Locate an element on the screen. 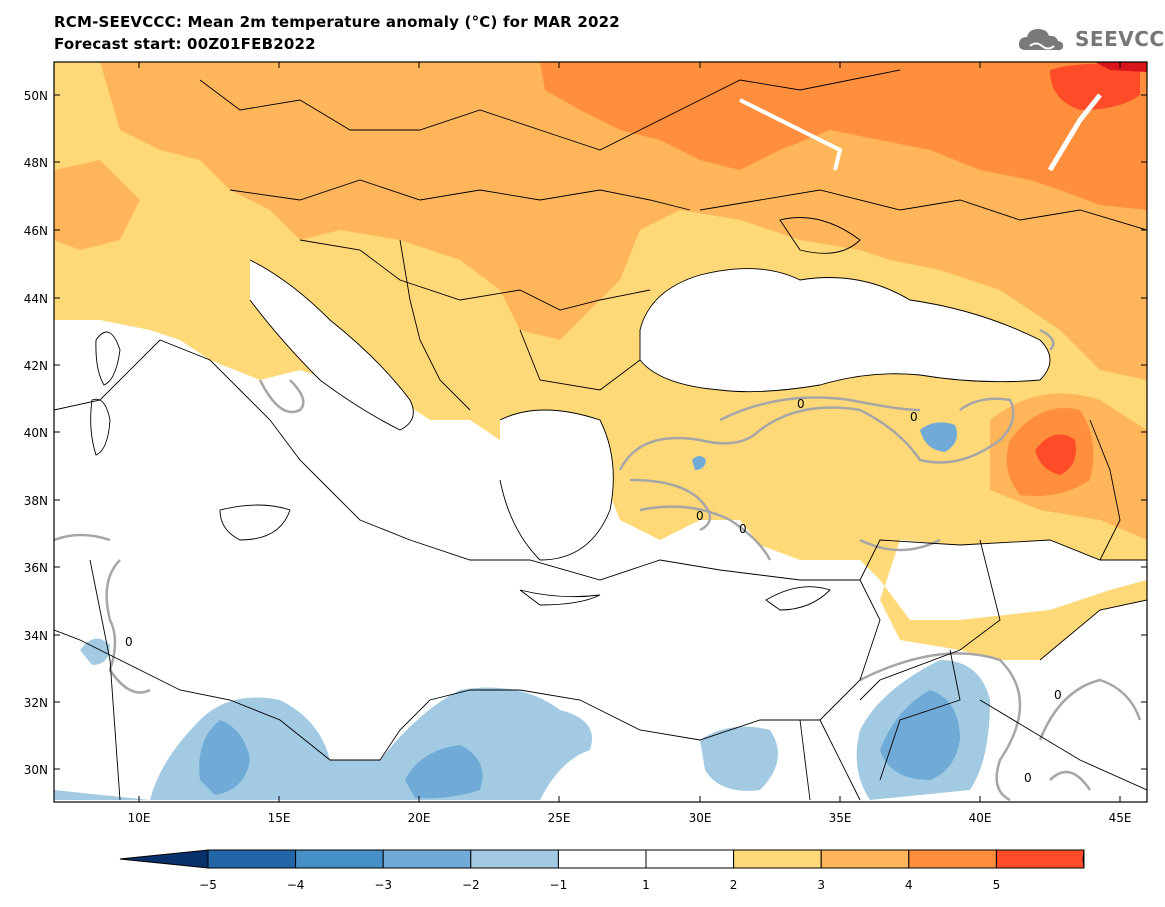 The image size is (1165, 907). colorbar-label: 4 is located at coordinates (909, 885).